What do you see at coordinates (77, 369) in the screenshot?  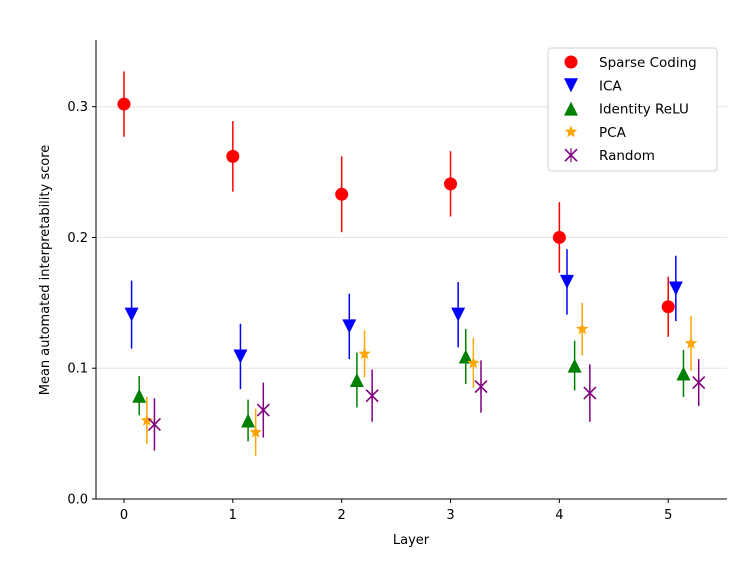 I see `y-tick-label: 0.1` at bounding box center [77, 369].